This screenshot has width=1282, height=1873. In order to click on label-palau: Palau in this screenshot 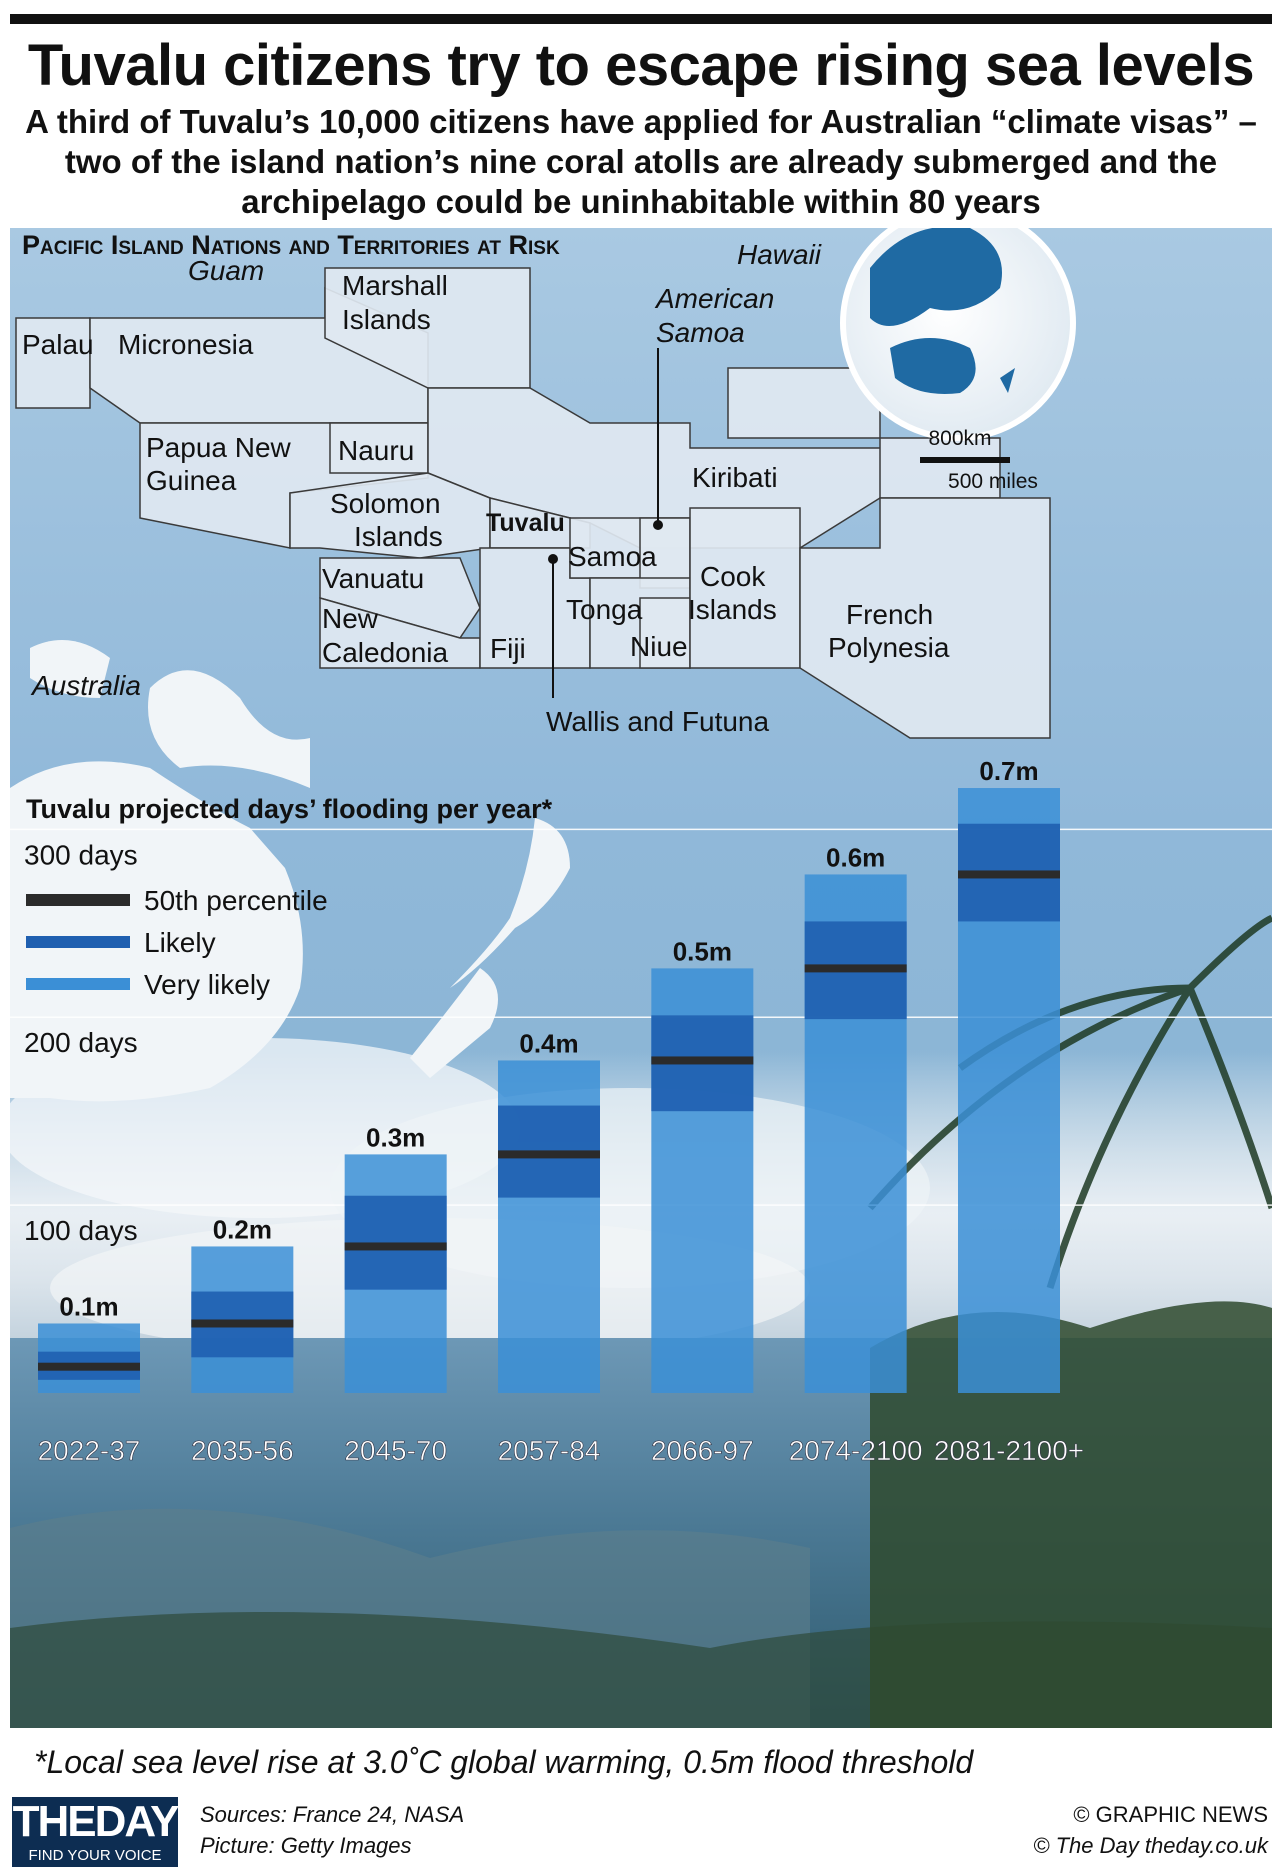, I will do `click(58, 344)`.